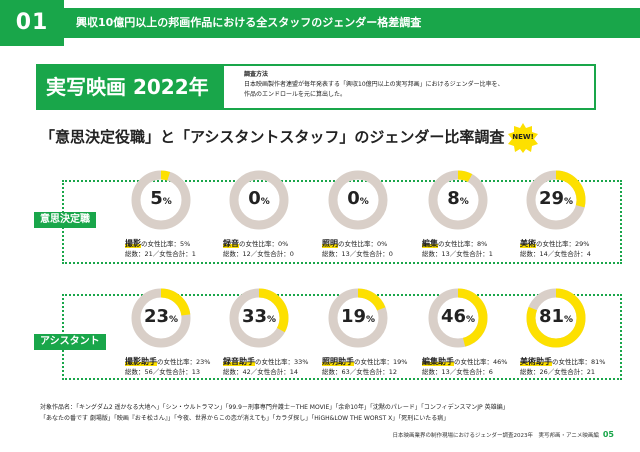 The width and height of the screenshot is (640, 452). What do you see at coordinates (495, 436) in the screenshot?
I see `footer-text: 日本映画業界の制作現場におけるジェンダー調査2023年 実写邦画・アニメ映画編` at bounding box center [495, 436].